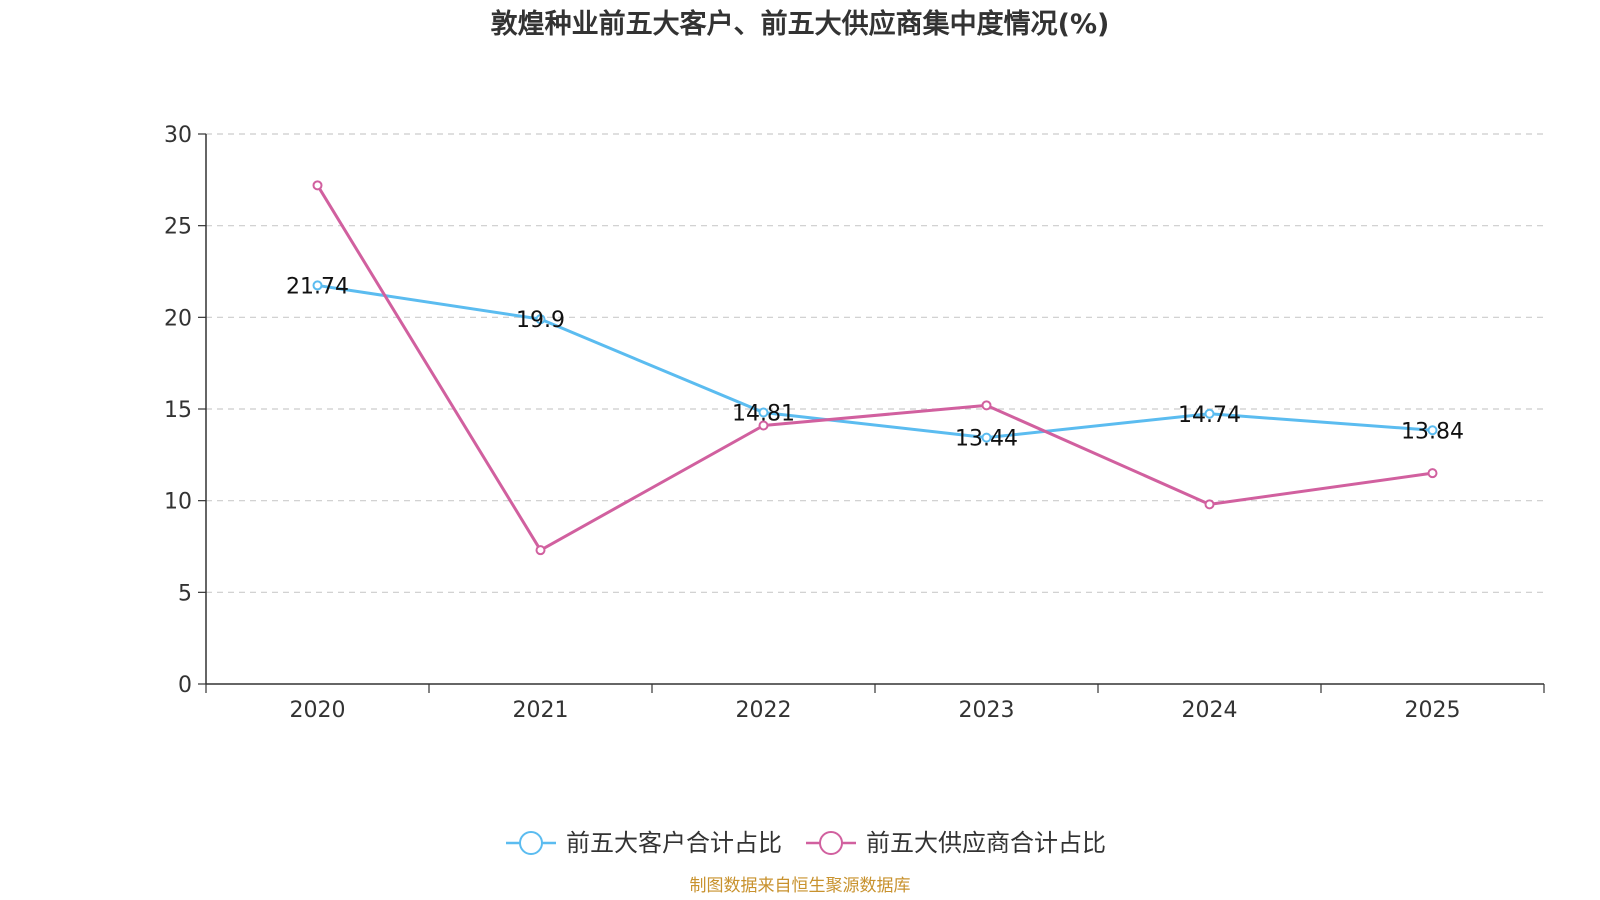 The height and width of the screenshot is (900, 1600). What do you see at coordinates (1433, 710) in the screenshot?
I see `x-tick-label: 2025` at bounding box center [1433, 710].